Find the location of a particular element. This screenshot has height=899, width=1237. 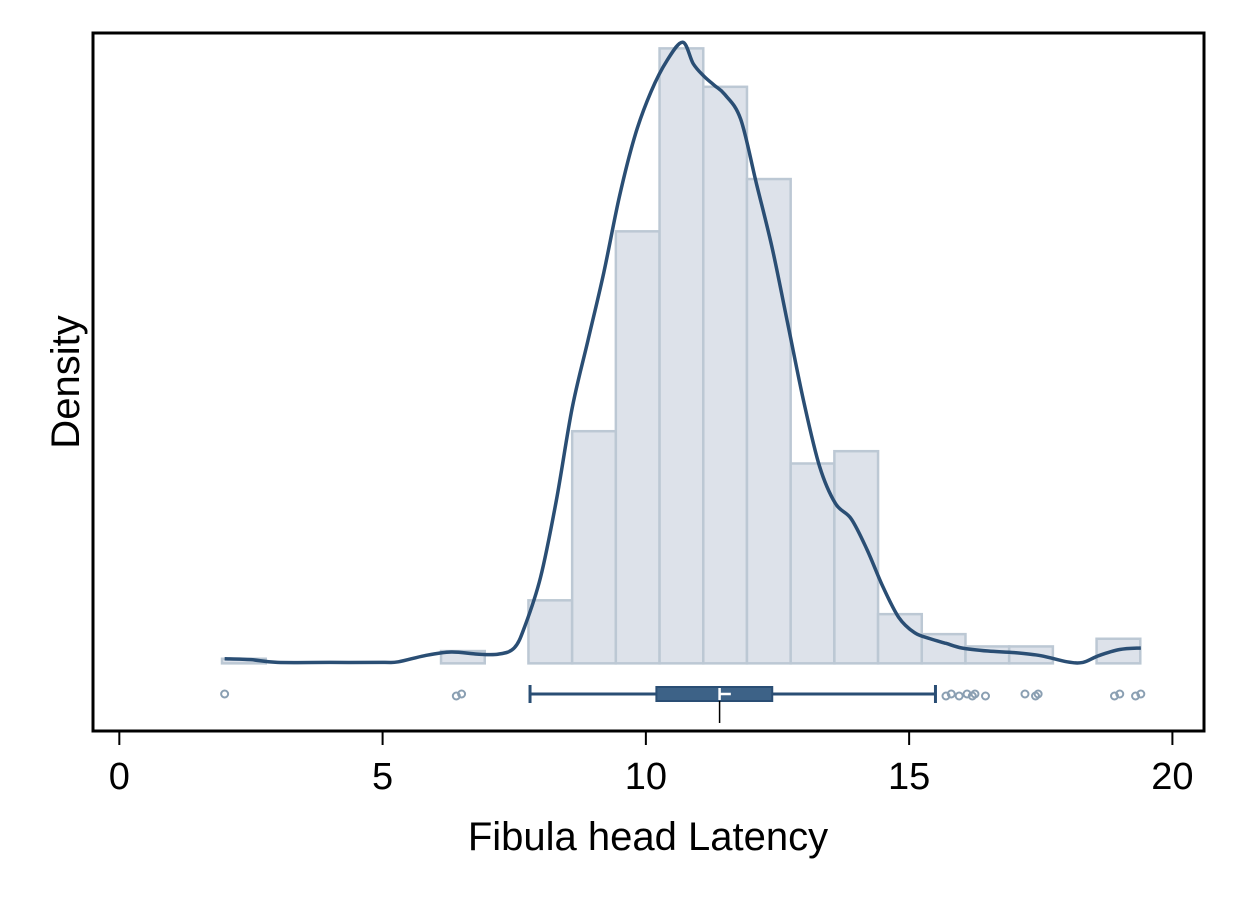

x-axis: 0 5 10 15 20 is located at coordinates (651, 764).